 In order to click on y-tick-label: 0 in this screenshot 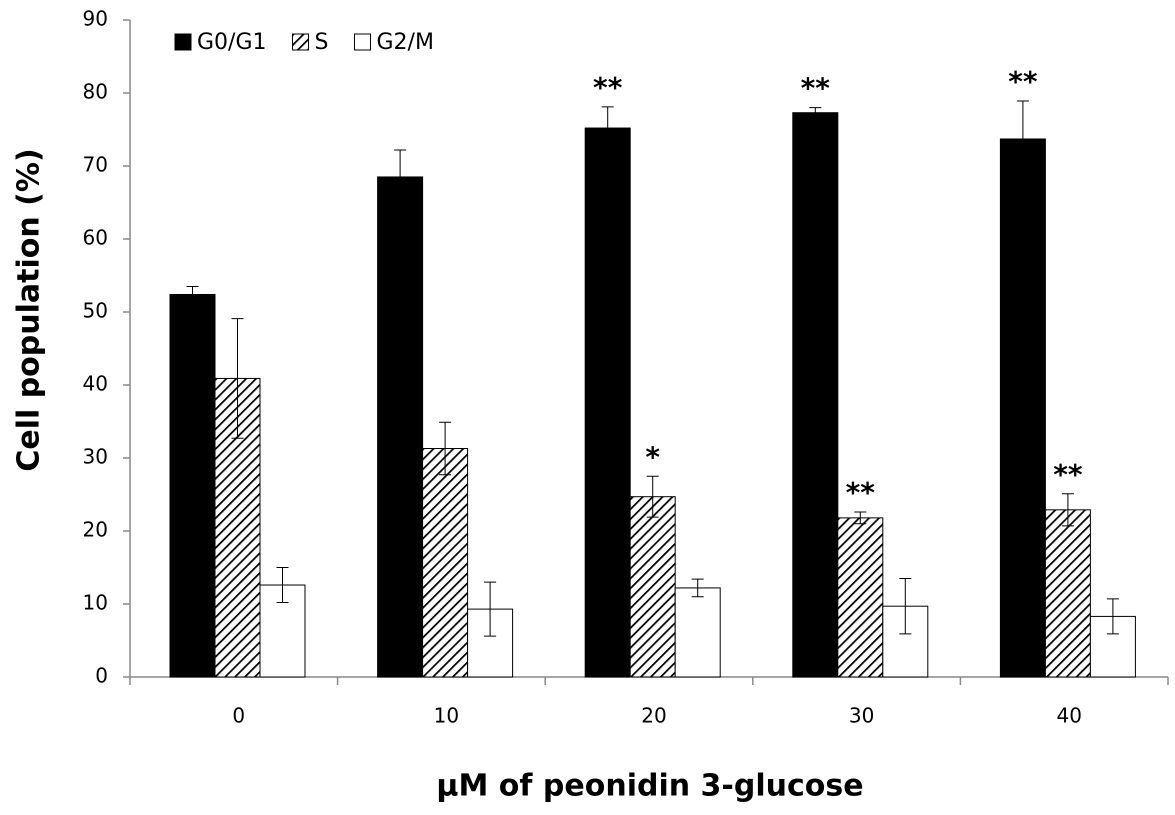, I will do `click(101, 676)`.